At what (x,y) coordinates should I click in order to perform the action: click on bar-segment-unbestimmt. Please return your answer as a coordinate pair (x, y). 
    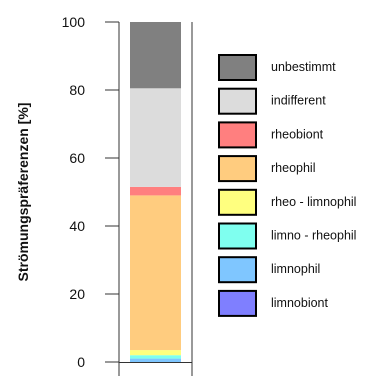
    Looking at the image, I should click on (155, 55).